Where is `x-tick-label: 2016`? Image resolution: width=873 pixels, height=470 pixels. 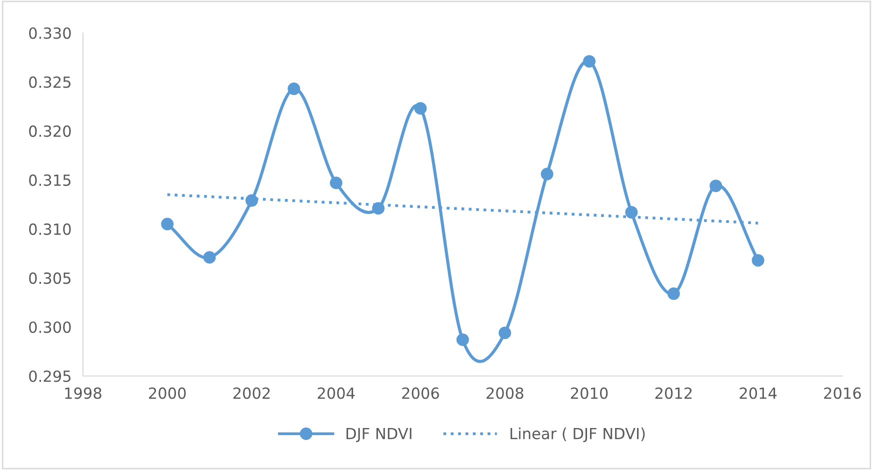
x-tick-label: 2016 is located at coordinates (842, 393).